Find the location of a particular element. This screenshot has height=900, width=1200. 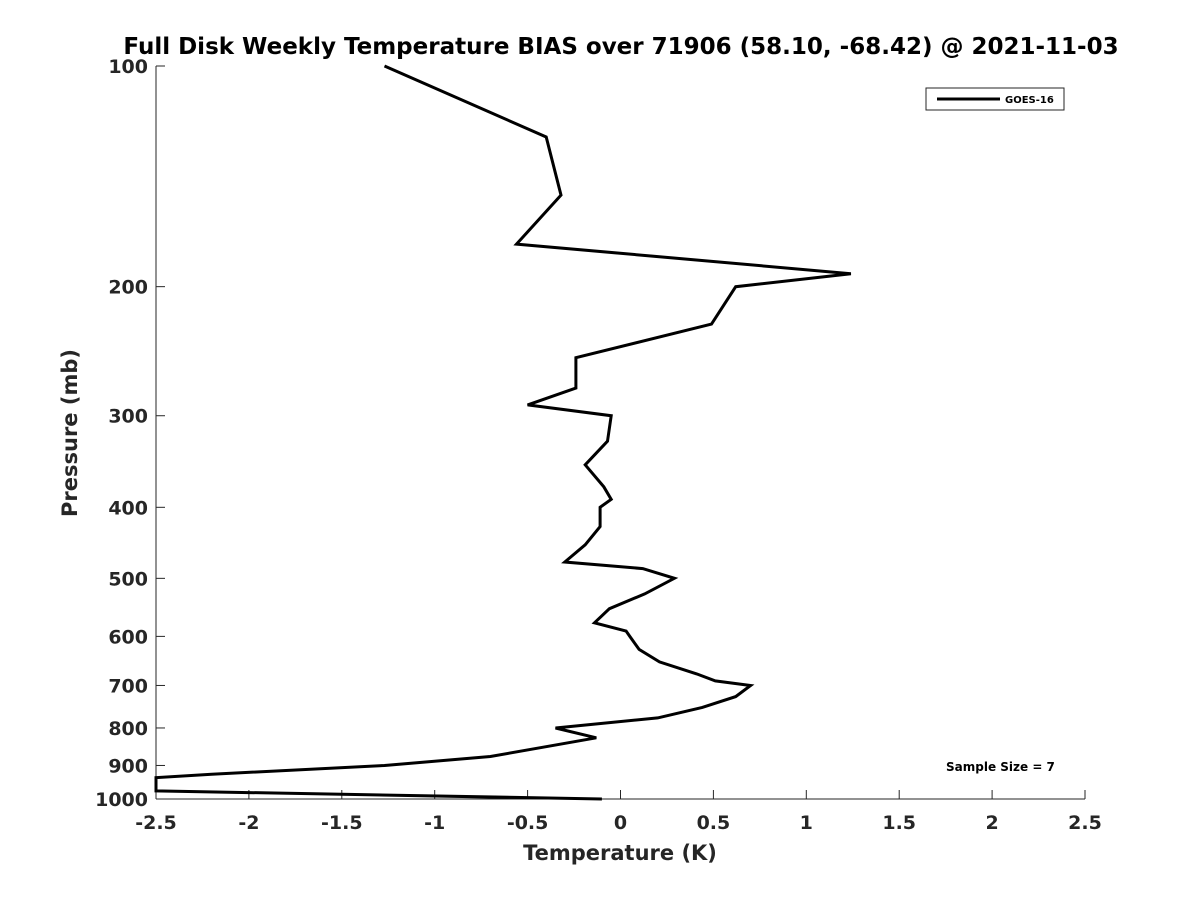

legend-label-goes-16: GOES-16 is located at coordinates (1029, 100).